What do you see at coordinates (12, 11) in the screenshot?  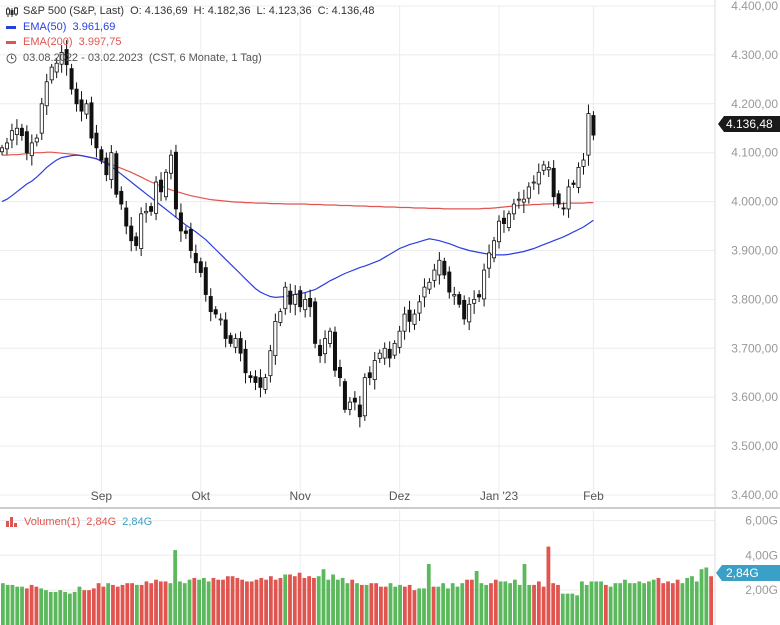 I see `candlestick-icon` at bounding box center [12, 11].